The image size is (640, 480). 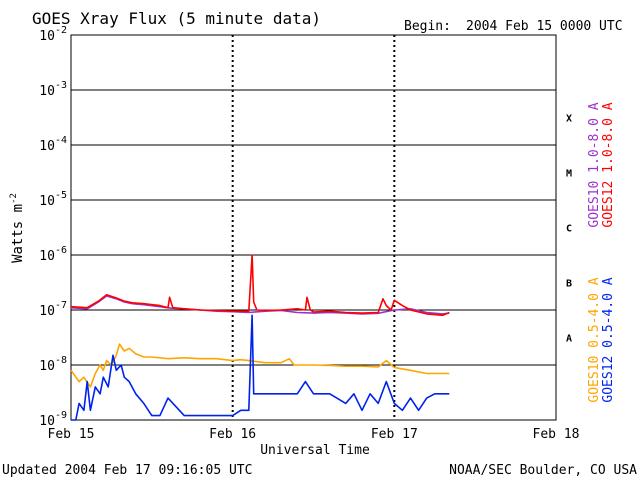 I want to click on flare-class-label: B, so click(x=569, y=284).